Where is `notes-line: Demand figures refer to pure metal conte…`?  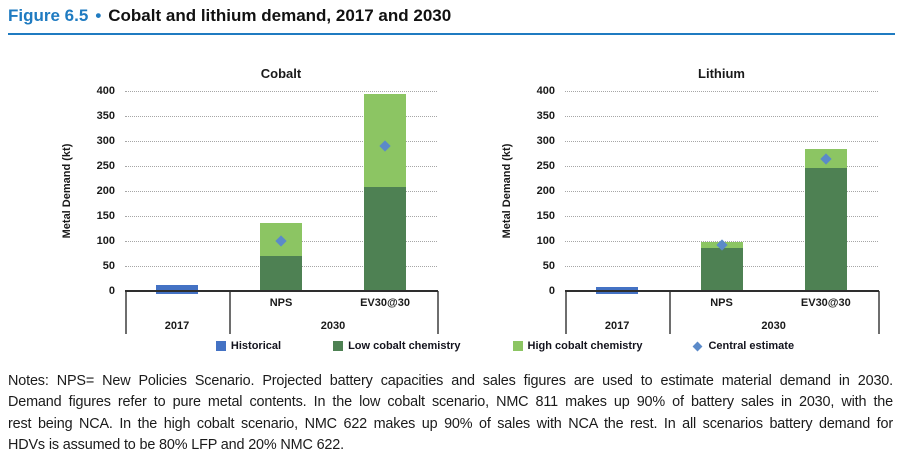 notes-line: Demand figures refer to pure metal conte… is located at coordinates (450, 402).